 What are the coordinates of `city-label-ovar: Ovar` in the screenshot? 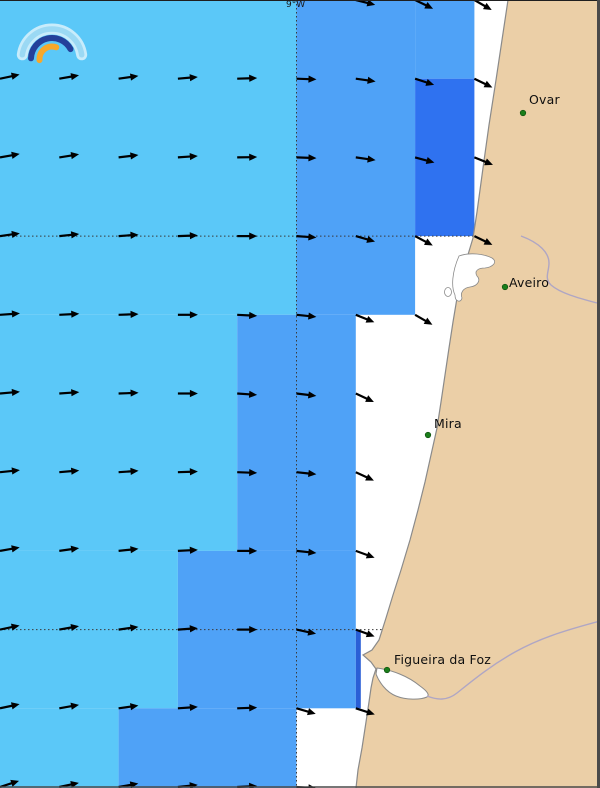 It's located at (544, 99).